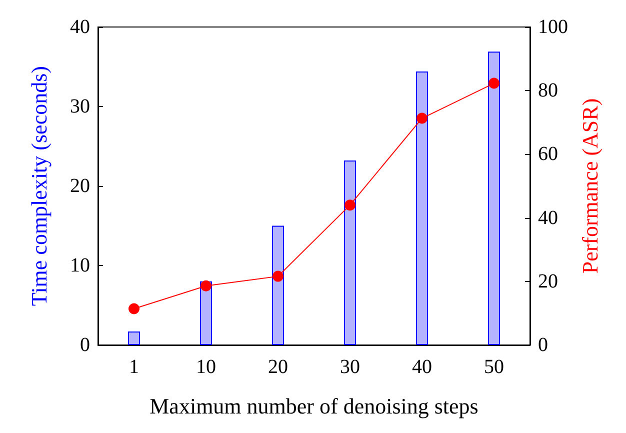 The height and width of the screenshot is (433, 626). I want to click on y2-tick-label: 0, so click(543, 345).